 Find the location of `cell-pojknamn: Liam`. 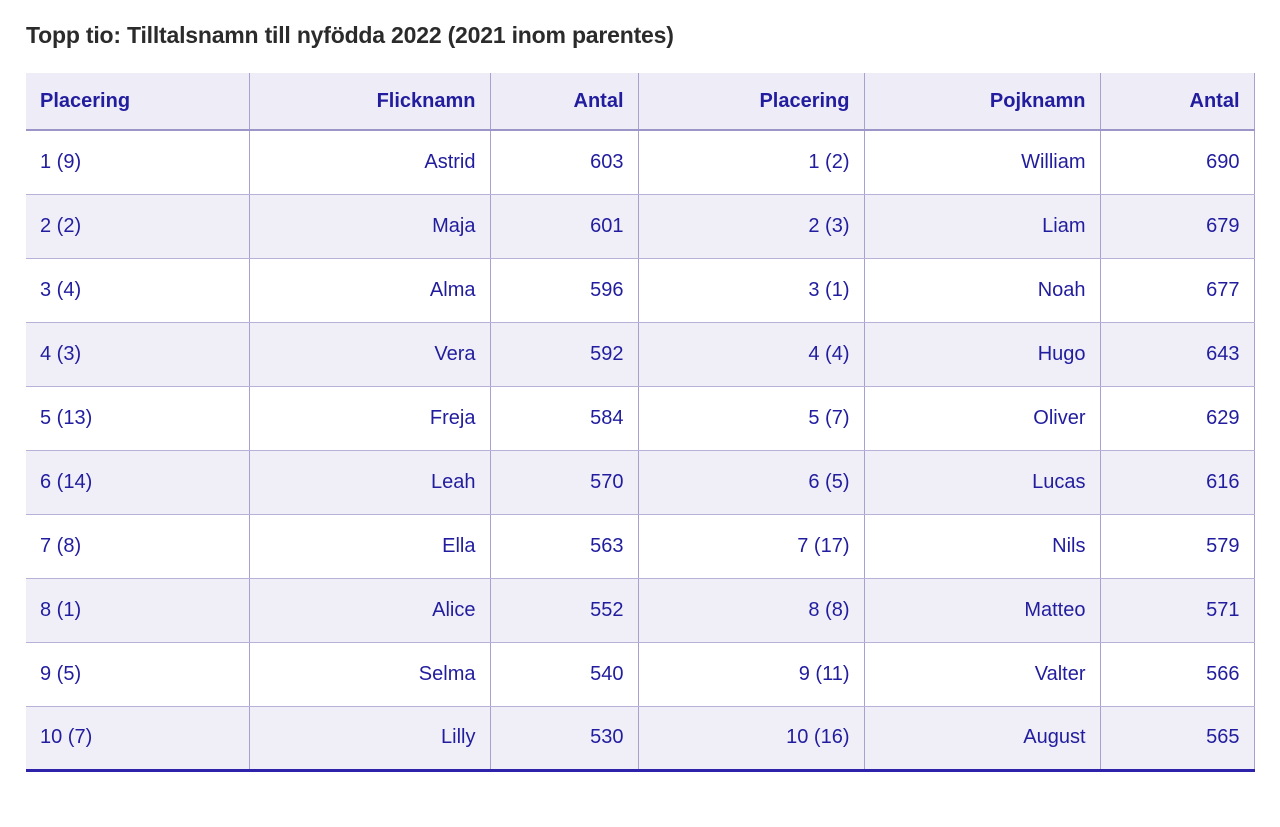

cell-pojknamn: Liam is located at coordinates (982, 226).